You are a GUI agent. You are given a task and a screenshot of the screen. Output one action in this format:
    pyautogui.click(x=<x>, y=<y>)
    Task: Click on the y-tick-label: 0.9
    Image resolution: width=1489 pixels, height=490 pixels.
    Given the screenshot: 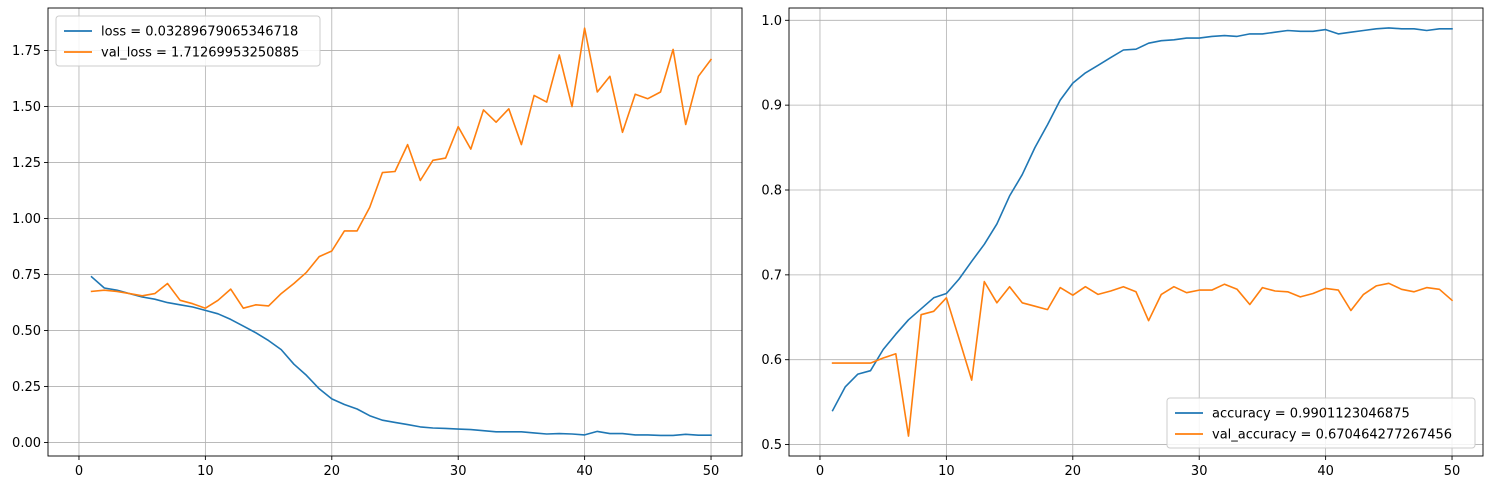 What is the action you would take?
    pyautogui.click(x=771, y=106)
    